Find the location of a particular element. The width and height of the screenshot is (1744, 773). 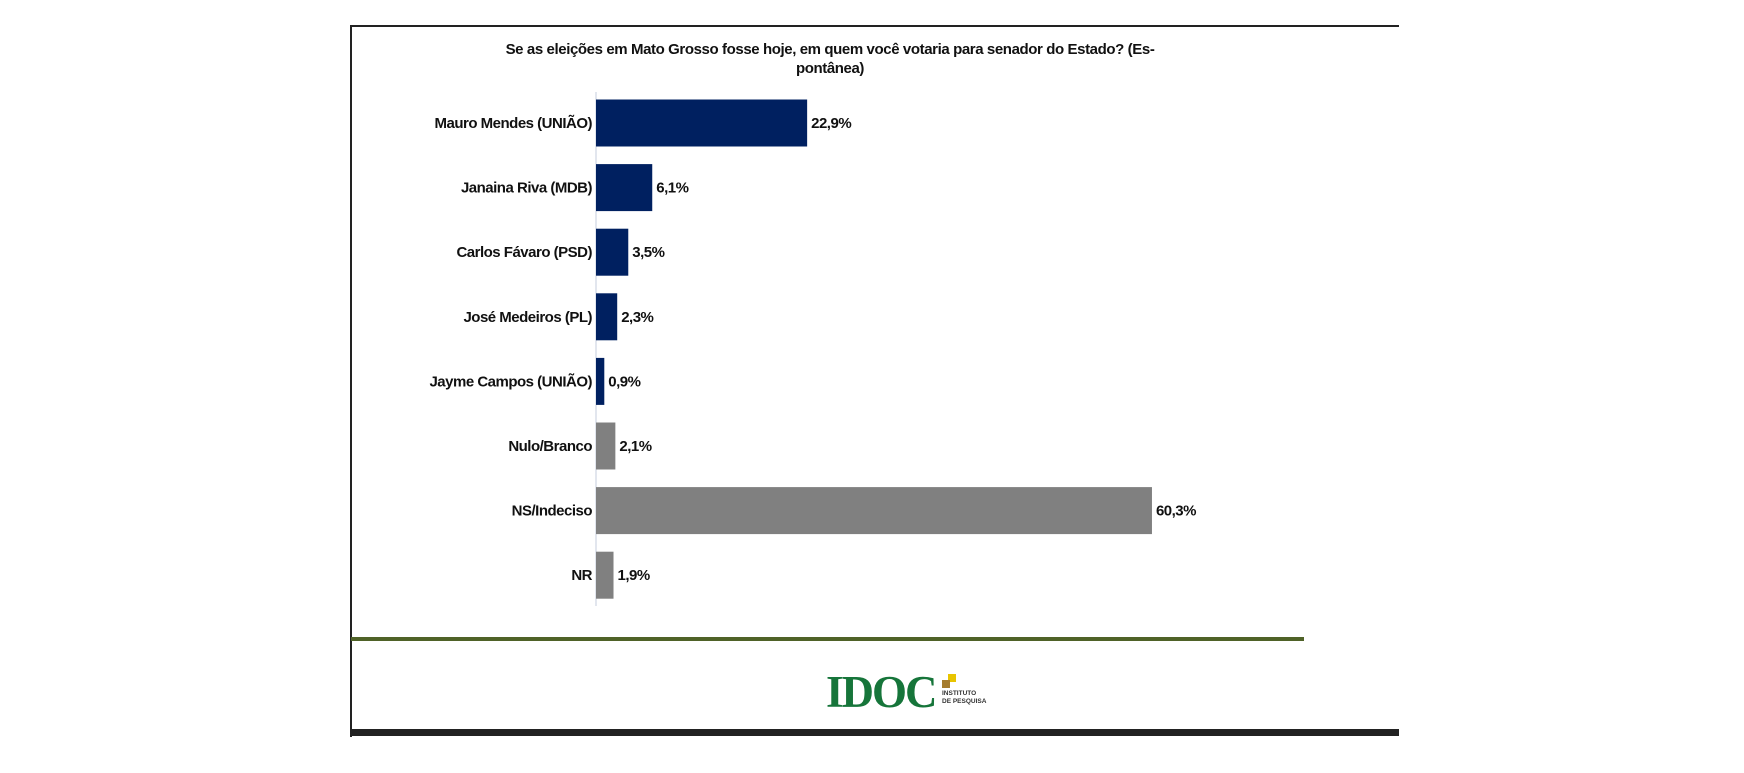

category-label: NR is located at coordinates (581, 575).